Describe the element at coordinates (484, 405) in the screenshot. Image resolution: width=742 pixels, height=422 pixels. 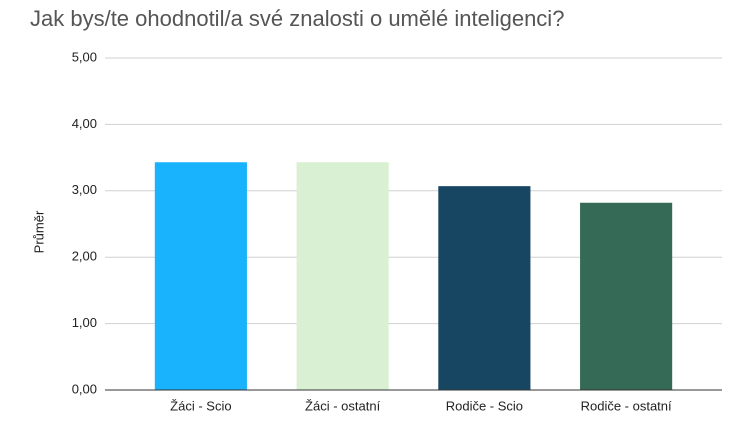
I see `x-tick-label: Rodiče - Scio` at that location.